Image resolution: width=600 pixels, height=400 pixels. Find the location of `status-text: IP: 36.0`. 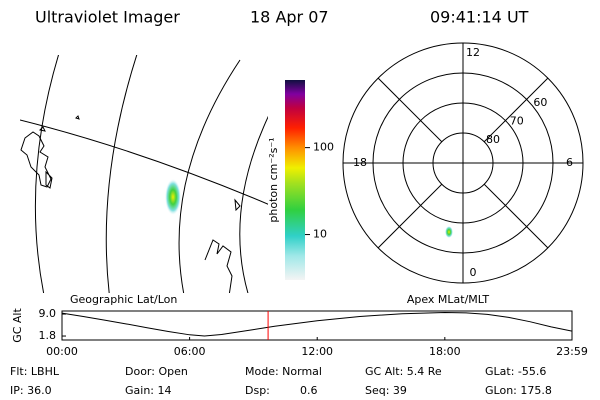

status-text: IP: 36.0 is located at coordinates (31, 390).